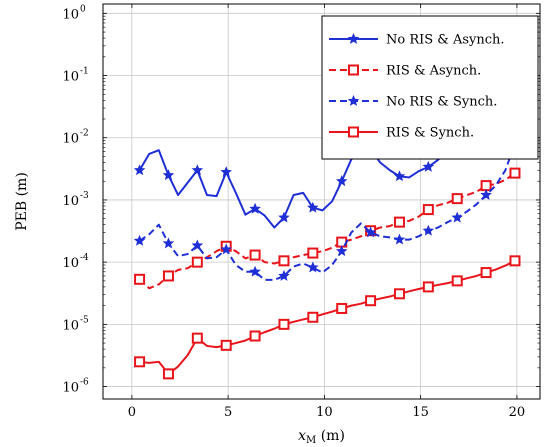 The image size is (550, 447). What do you see at coordinates (84, 258) in the screenshot?
I see `y-tick-exponent: -4` at bounding box center [84, 258].